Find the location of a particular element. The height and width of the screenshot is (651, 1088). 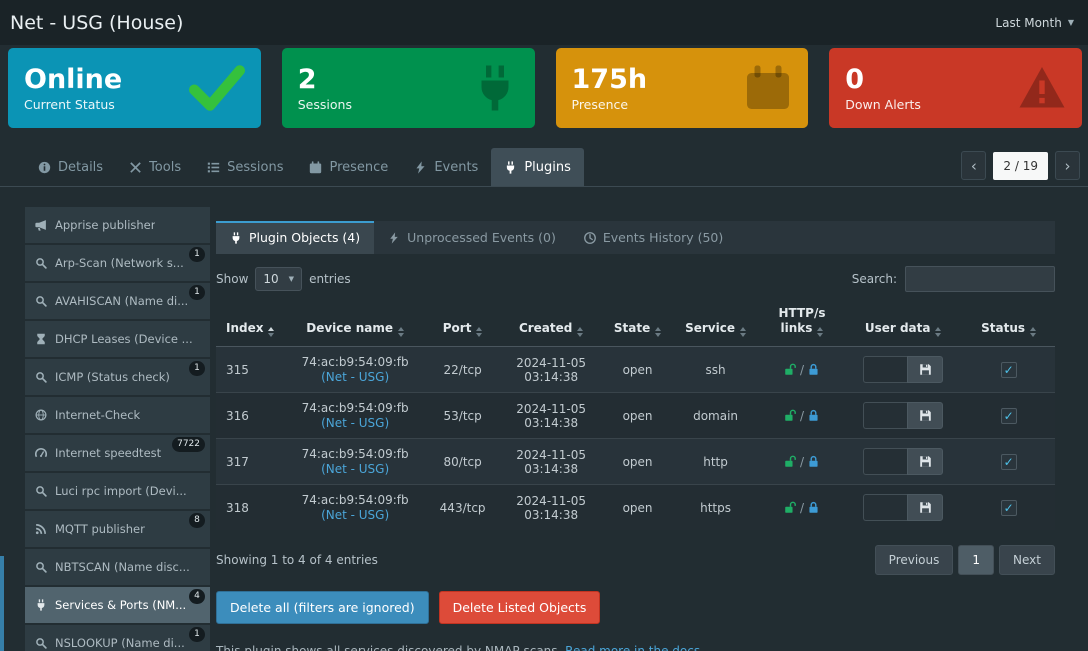

subtab-plugin-objects: Plugin Objects (4) is located at coordinates (295, 237).